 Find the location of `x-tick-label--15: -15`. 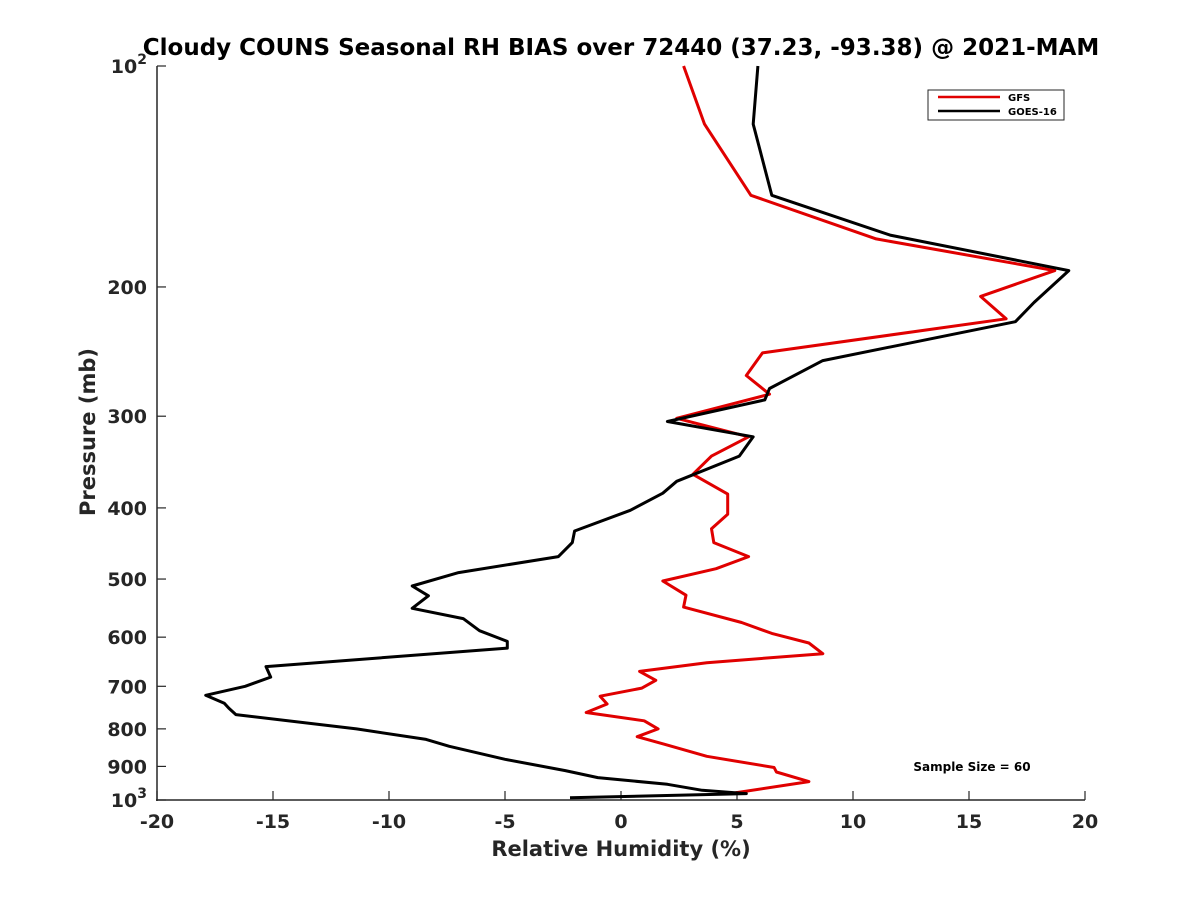

x-tick-label--15: -15 is located at coordinates (273, 822).